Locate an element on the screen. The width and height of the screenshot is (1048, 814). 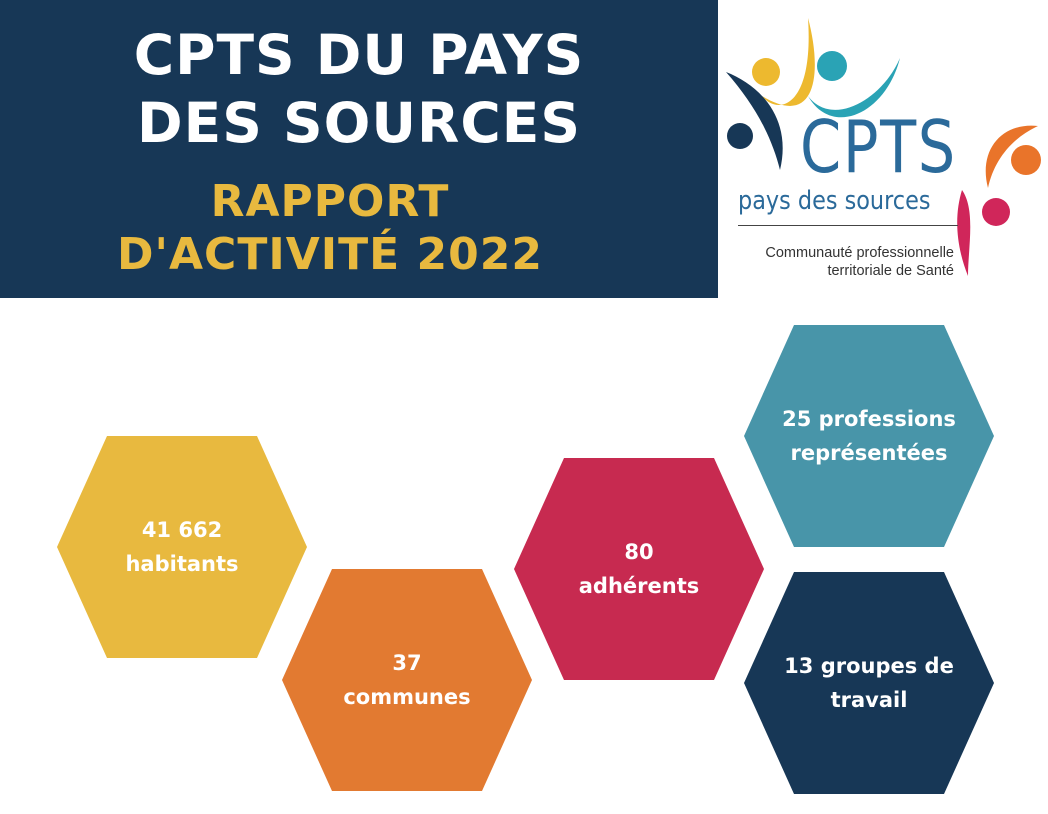
stat-value: 13 groupes de is located at coordinates (869, 666).